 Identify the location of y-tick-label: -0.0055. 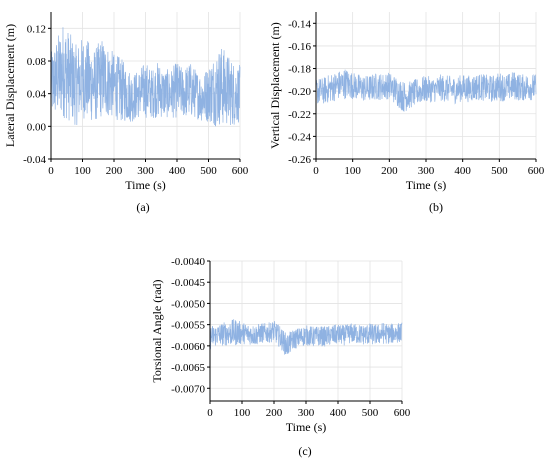
(188, 326).